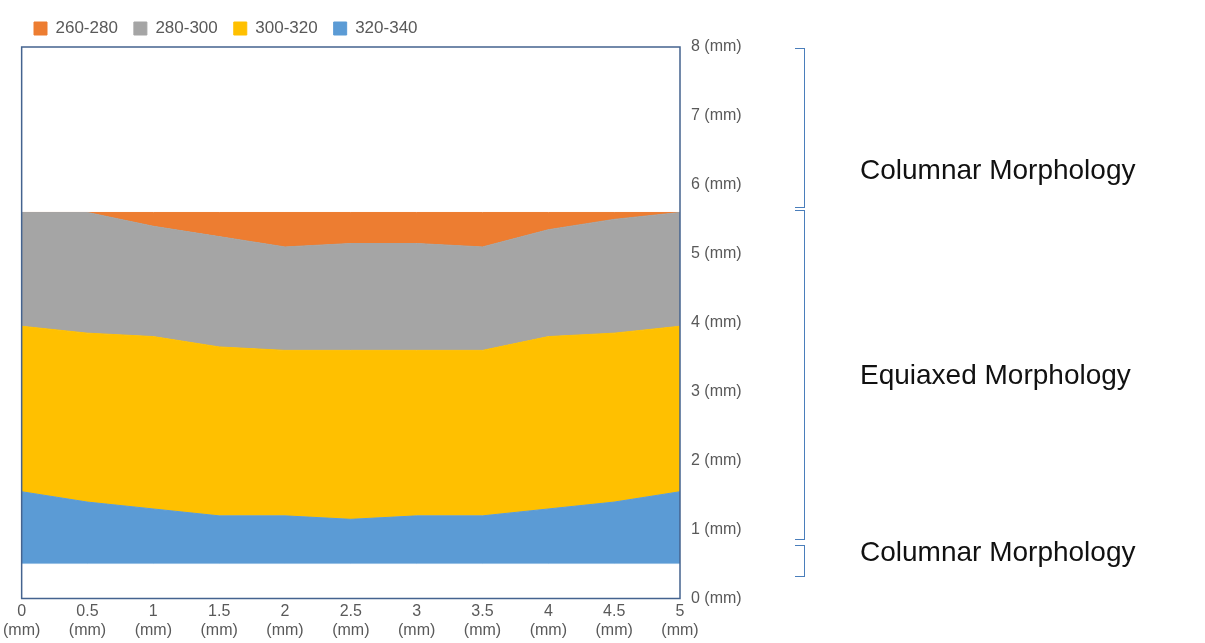 Image resolution: width=1205 pixels, height=643 pixels. I want to click on x-tick-label: 4.5 (mm), so click(614, 619).